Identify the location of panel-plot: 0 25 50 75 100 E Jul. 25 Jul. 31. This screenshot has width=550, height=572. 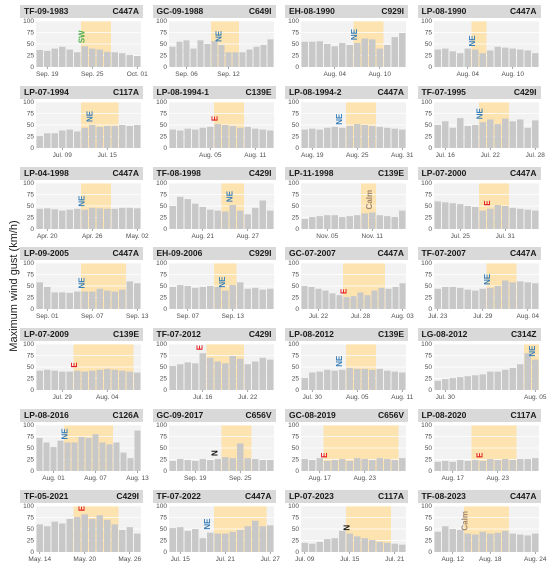
(480, 210).